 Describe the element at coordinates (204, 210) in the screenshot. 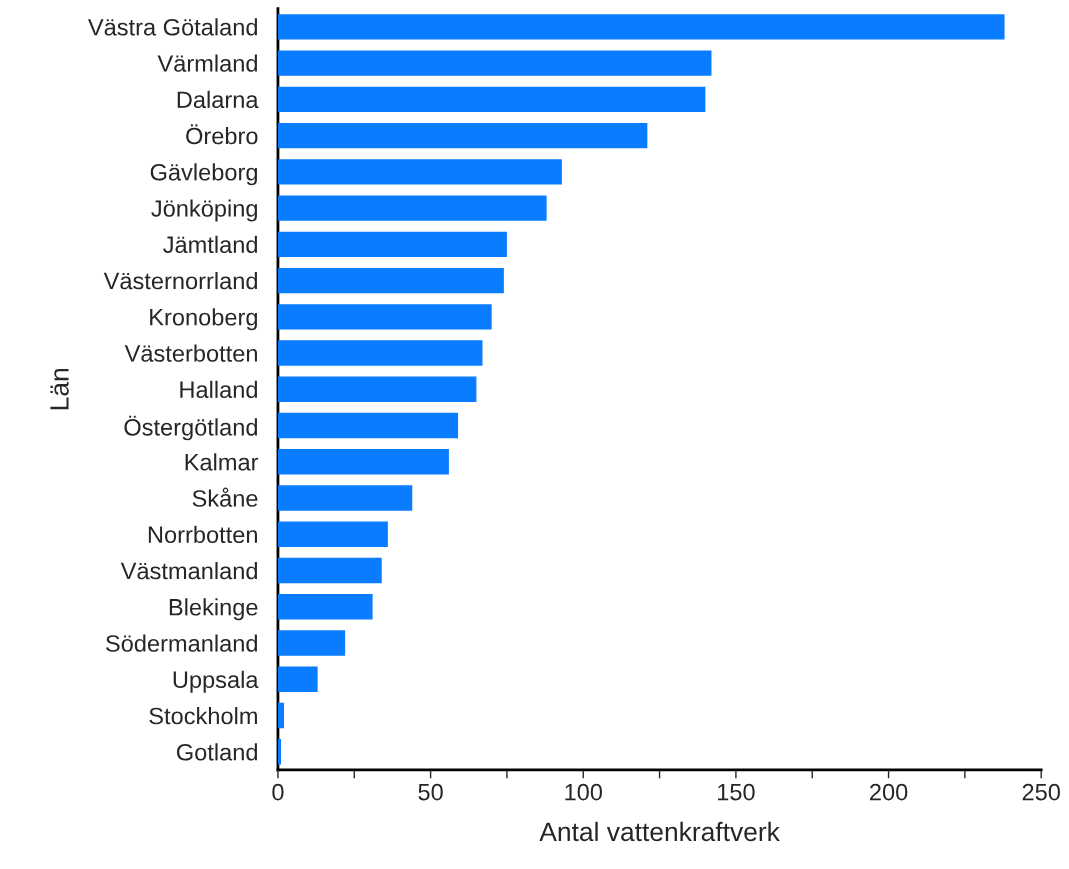

I see `y-tick-label: Jönköping` at that location.